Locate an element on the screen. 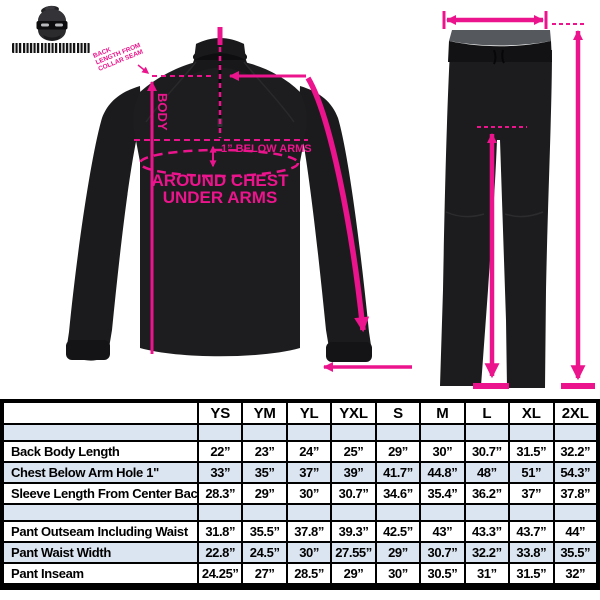  size-value-cell: 44.8” is located at coordinates (442, 472).